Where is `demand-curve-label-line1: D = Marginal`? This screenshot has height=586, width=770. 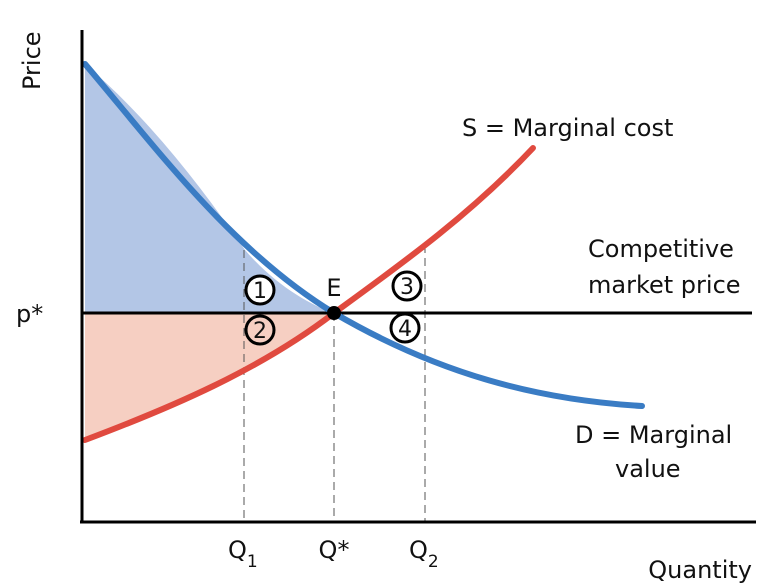 demand-curve-label-line1: D = Marginal is located at coordinates (653, 435).